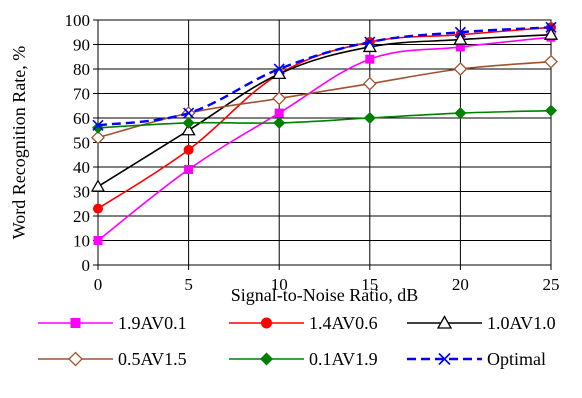 The width and height of the screenshot is (582, 398). What do you see at coordinates (521, 323) in the screenshot?
I see `legend-label: 1.0AV1.0` at bounding box center [521, 323].